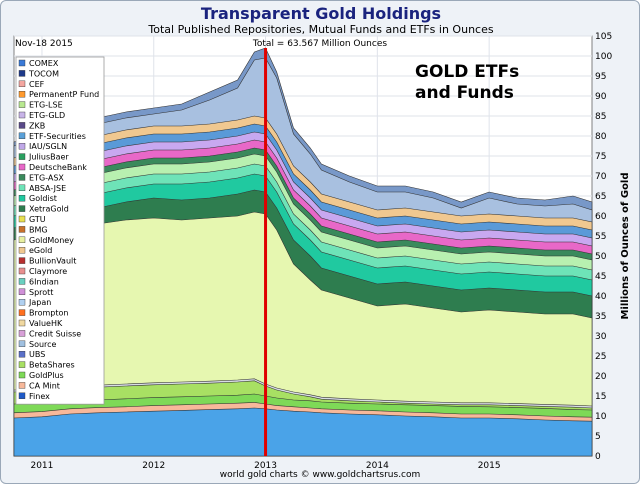  What do you see at coordinates (303, 432) in the screenshot?
I see `area-layer` at bounding box center [303, 432].